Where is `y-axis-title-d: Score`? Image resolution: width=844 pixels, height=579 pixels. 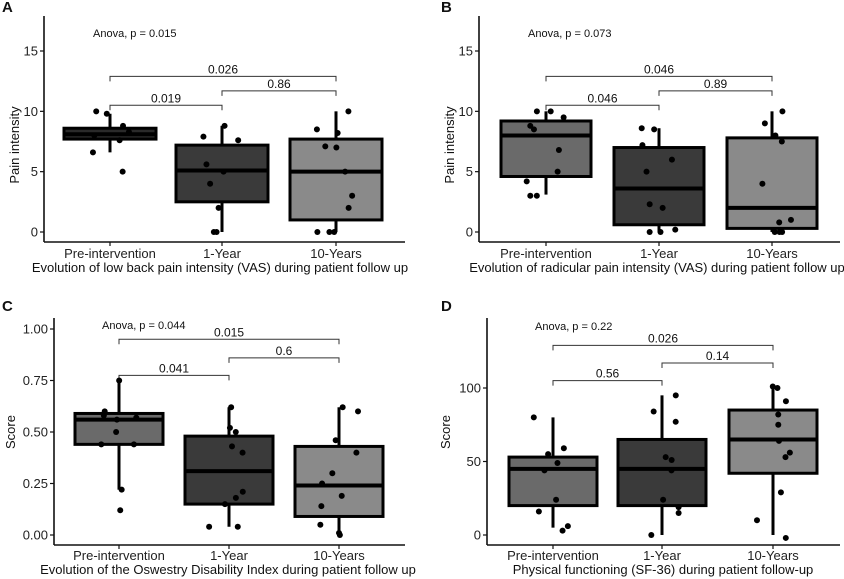
y-axis-title-d: Score is located at coordinates (445, 432).